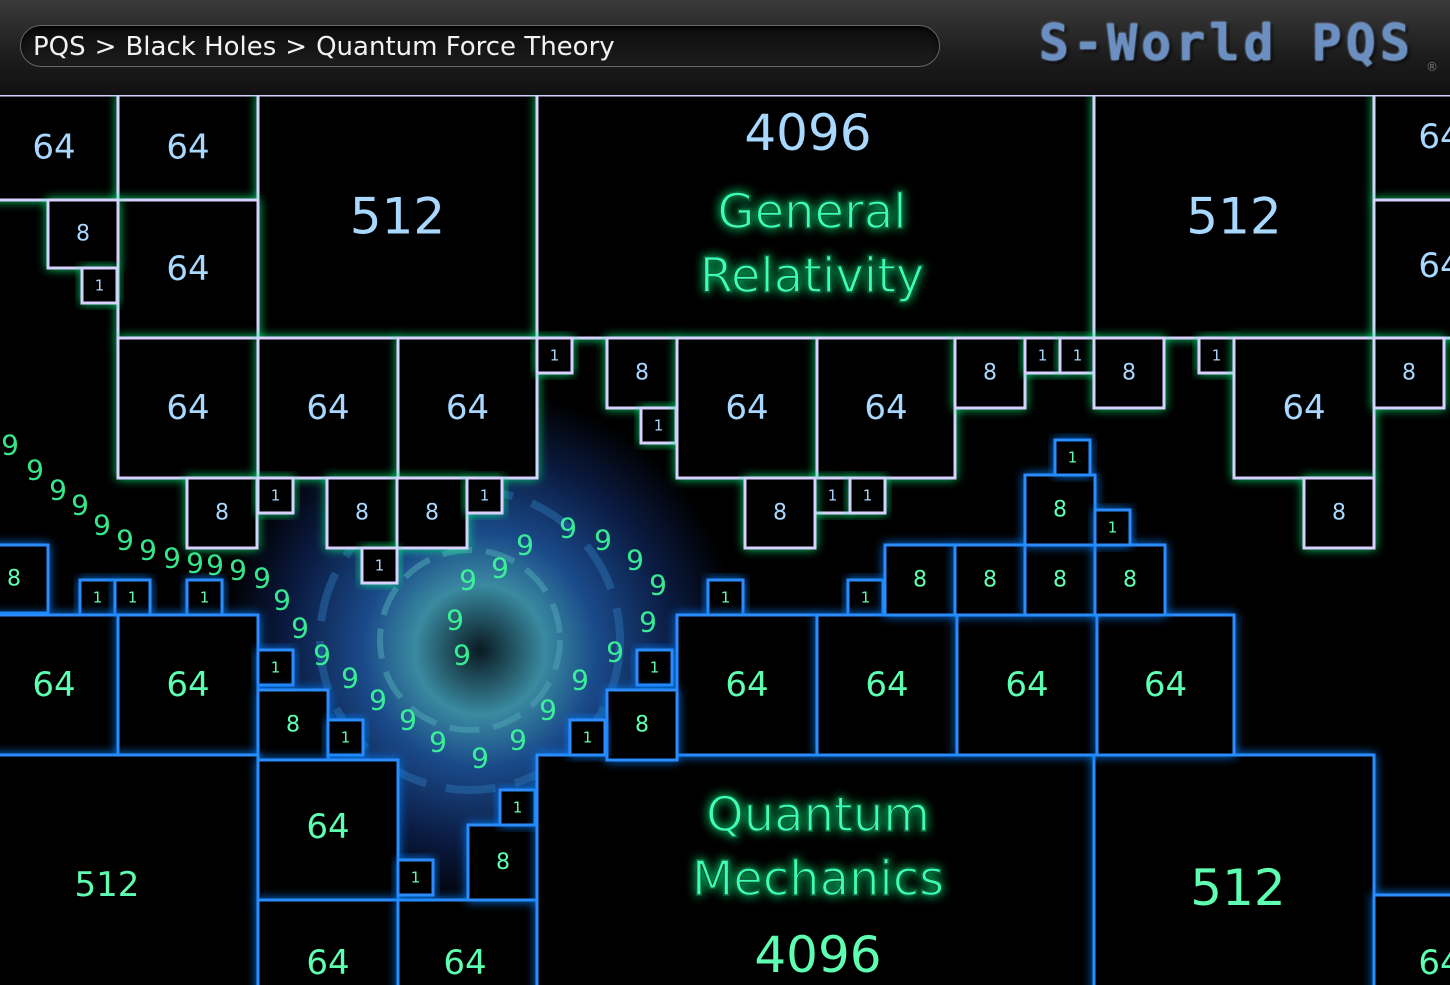 The height and width of the screenshot is (985, 1450). What do you see at coordinates (59, 47) in the screenshot?
I see `breadcrumb-link: PQS` at bounding box center [59, 47].